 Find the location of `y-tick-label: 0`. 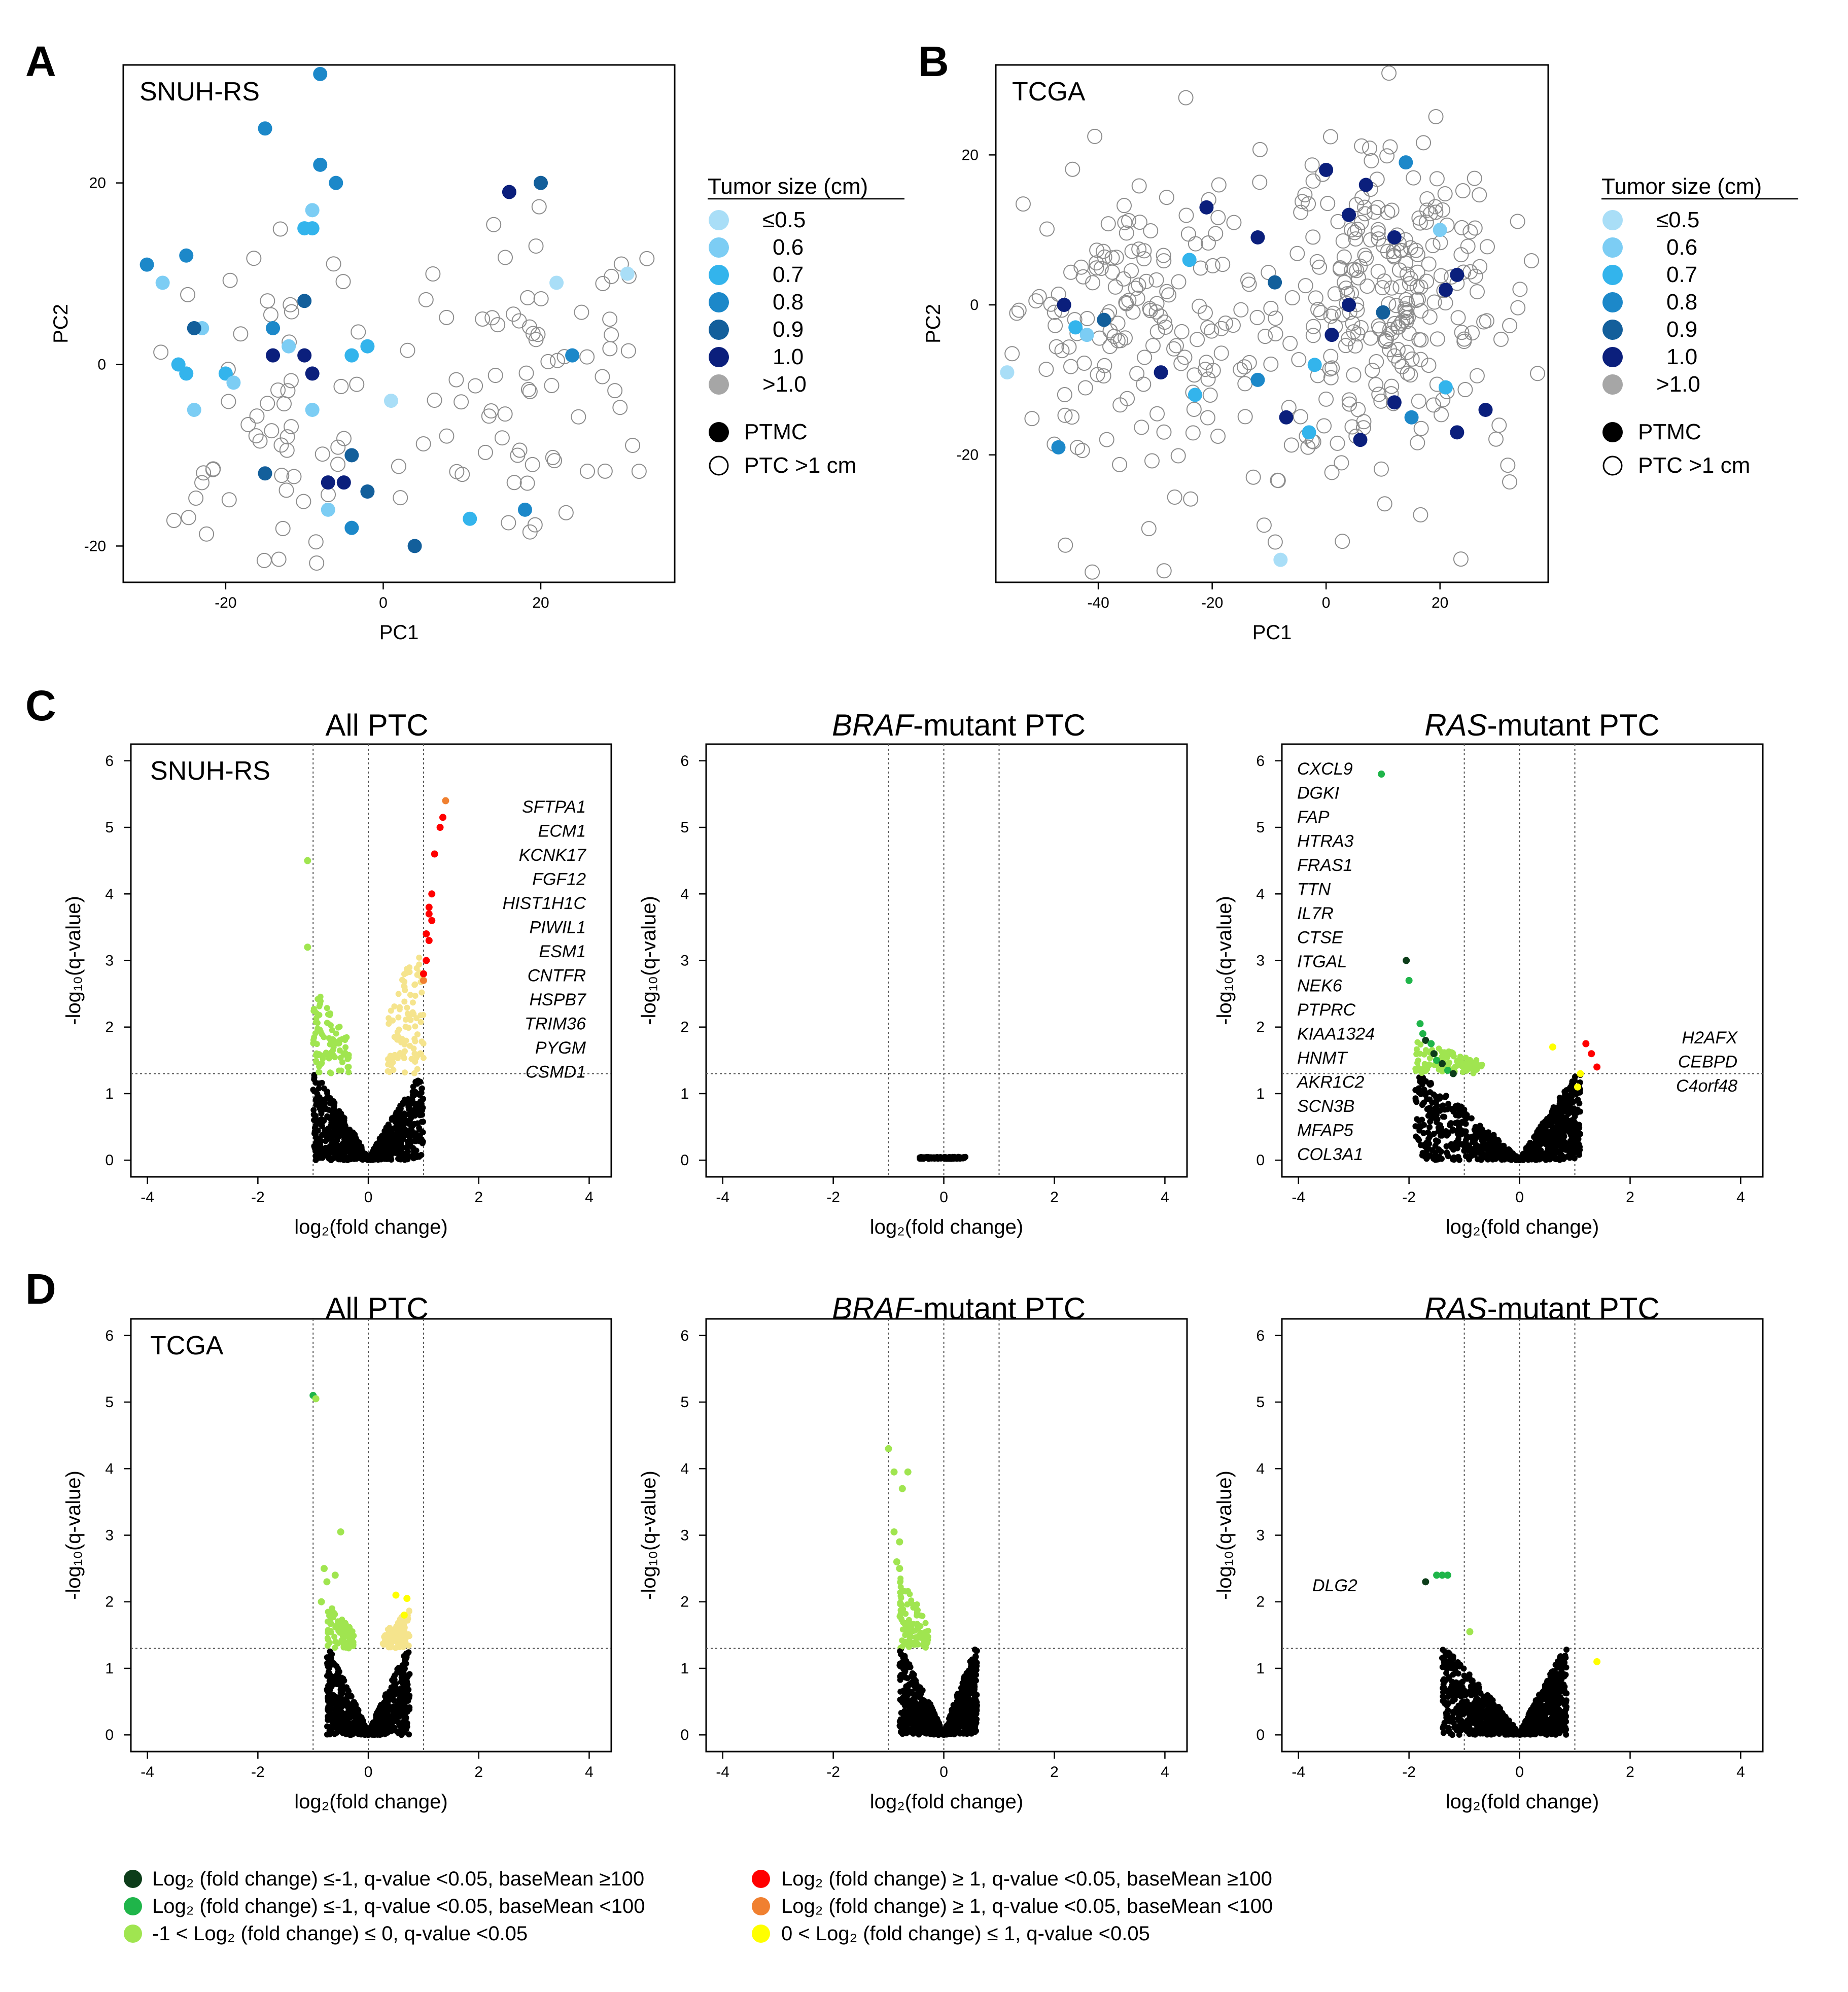

y-tick-label: 0 is located at coordinates (684, 1735).